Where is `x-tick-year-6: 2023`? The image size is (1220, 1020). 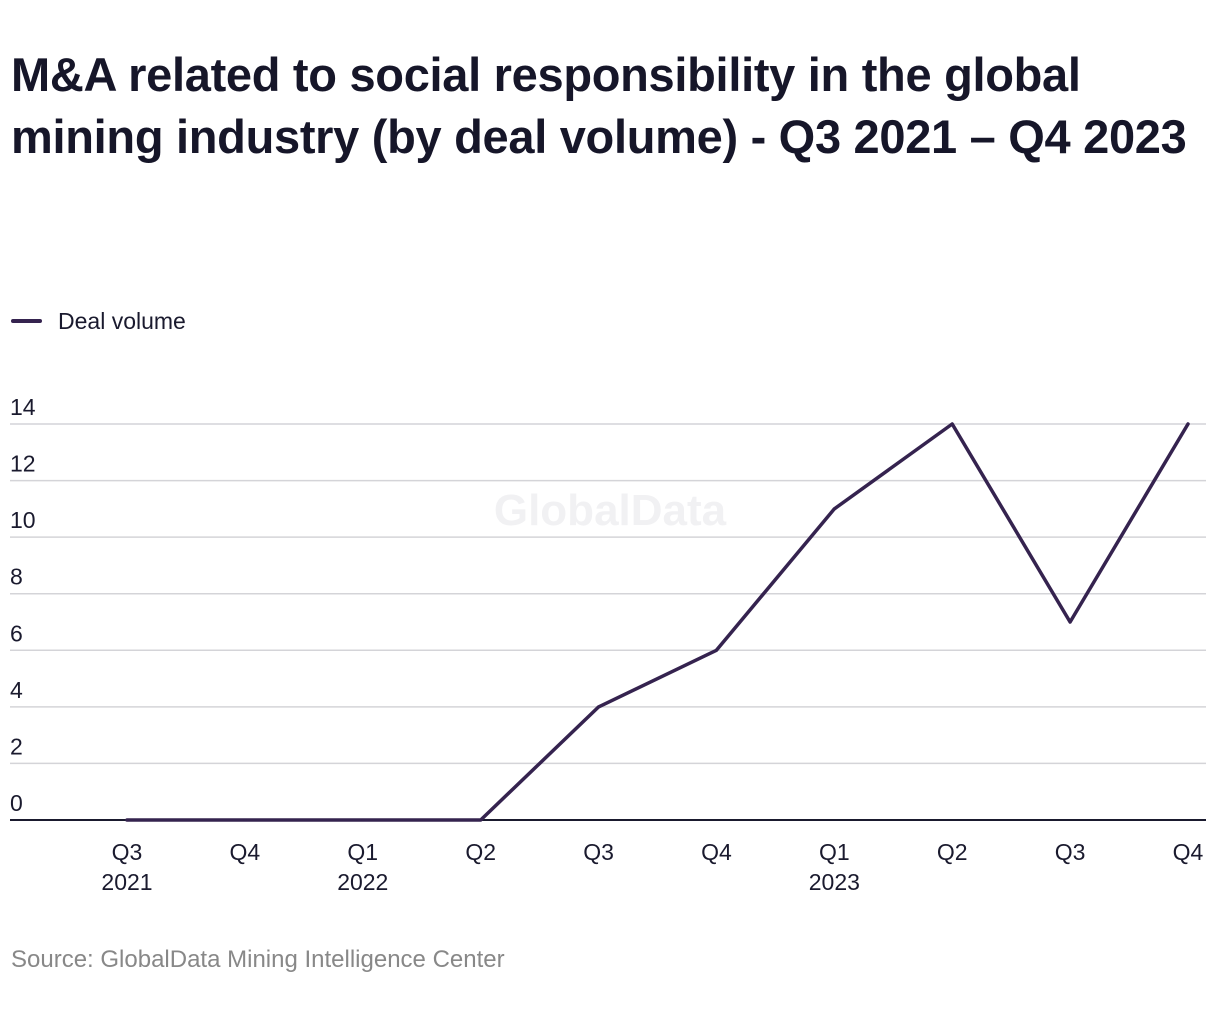 x-tick-year-6: 2023 is located at coordinates (834, 882).